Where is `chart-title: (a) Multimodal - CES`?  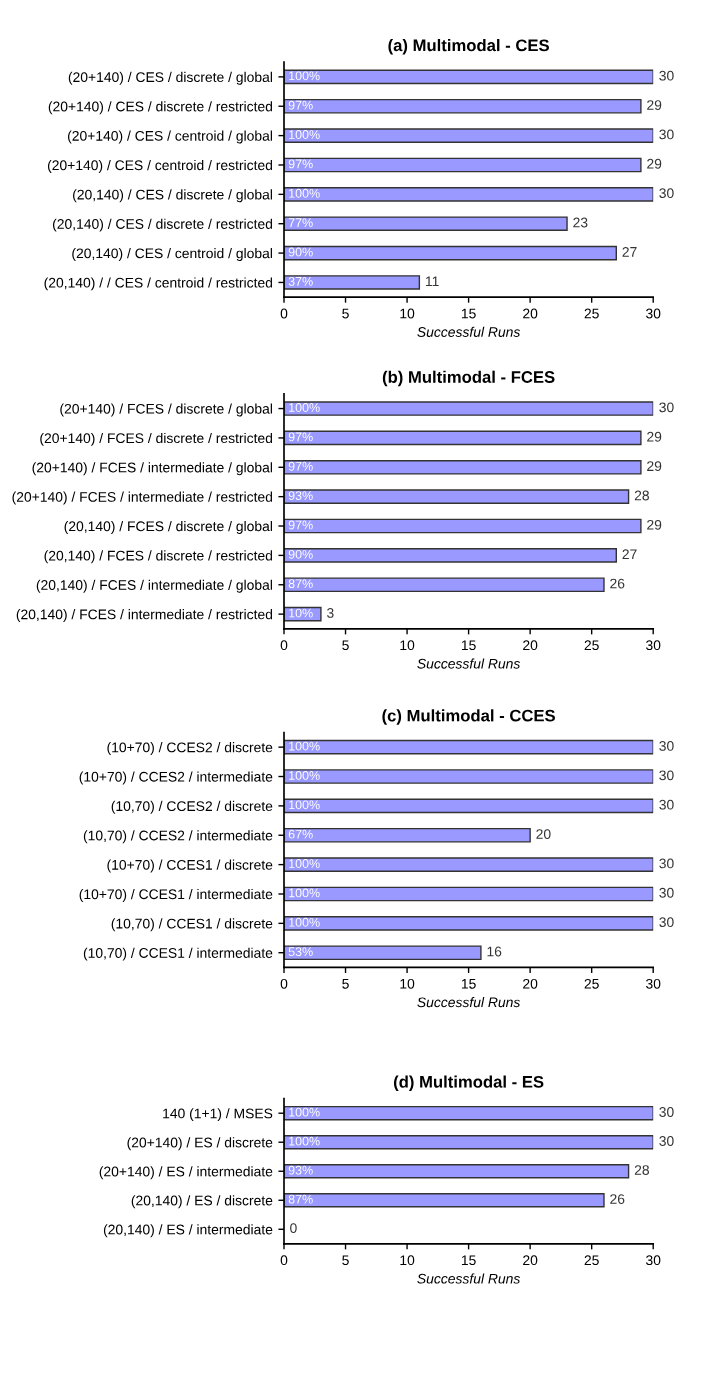 chart-title: (a) Multimodal - CES is located at coordinates (468, 47).